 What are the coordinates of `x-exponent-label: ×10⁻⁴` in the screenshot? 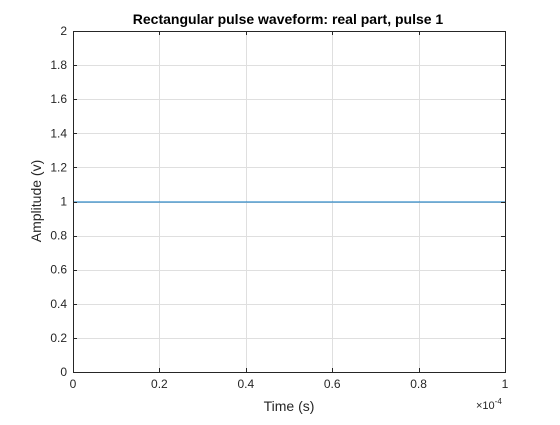 It's located at (489, 404).